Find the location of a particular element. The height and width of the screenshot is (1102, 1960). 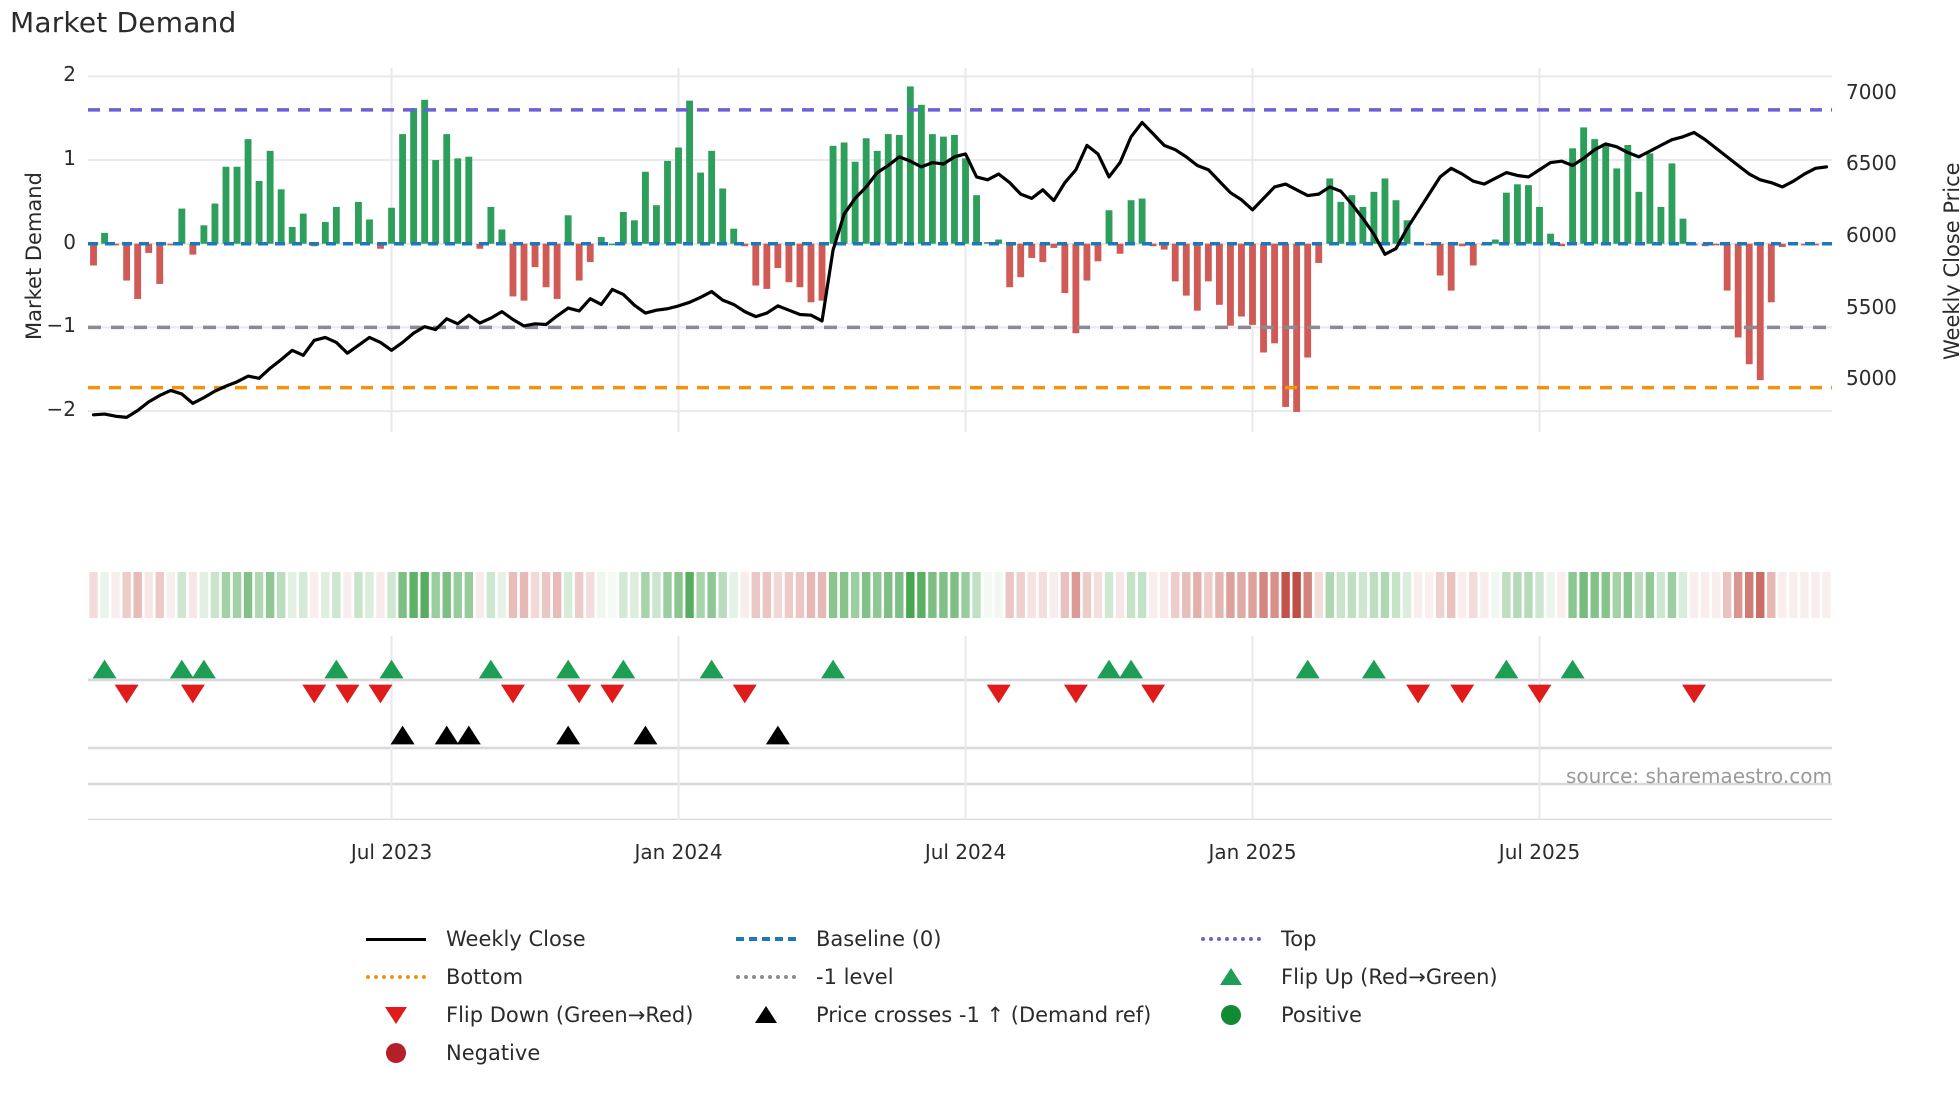

legend-item: Flip Down (Green→Red) is located at coordinates (545, 1015).